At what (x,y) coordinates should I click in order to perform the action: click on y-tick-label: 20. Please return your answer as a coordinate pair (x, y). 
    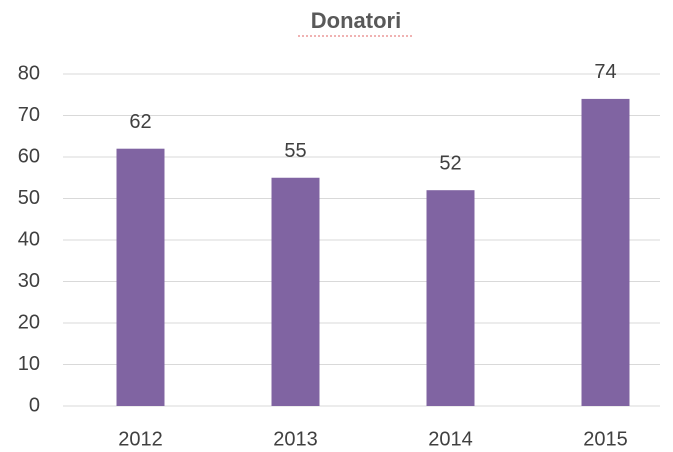
    Looking at the image, I should click on (29, 322).